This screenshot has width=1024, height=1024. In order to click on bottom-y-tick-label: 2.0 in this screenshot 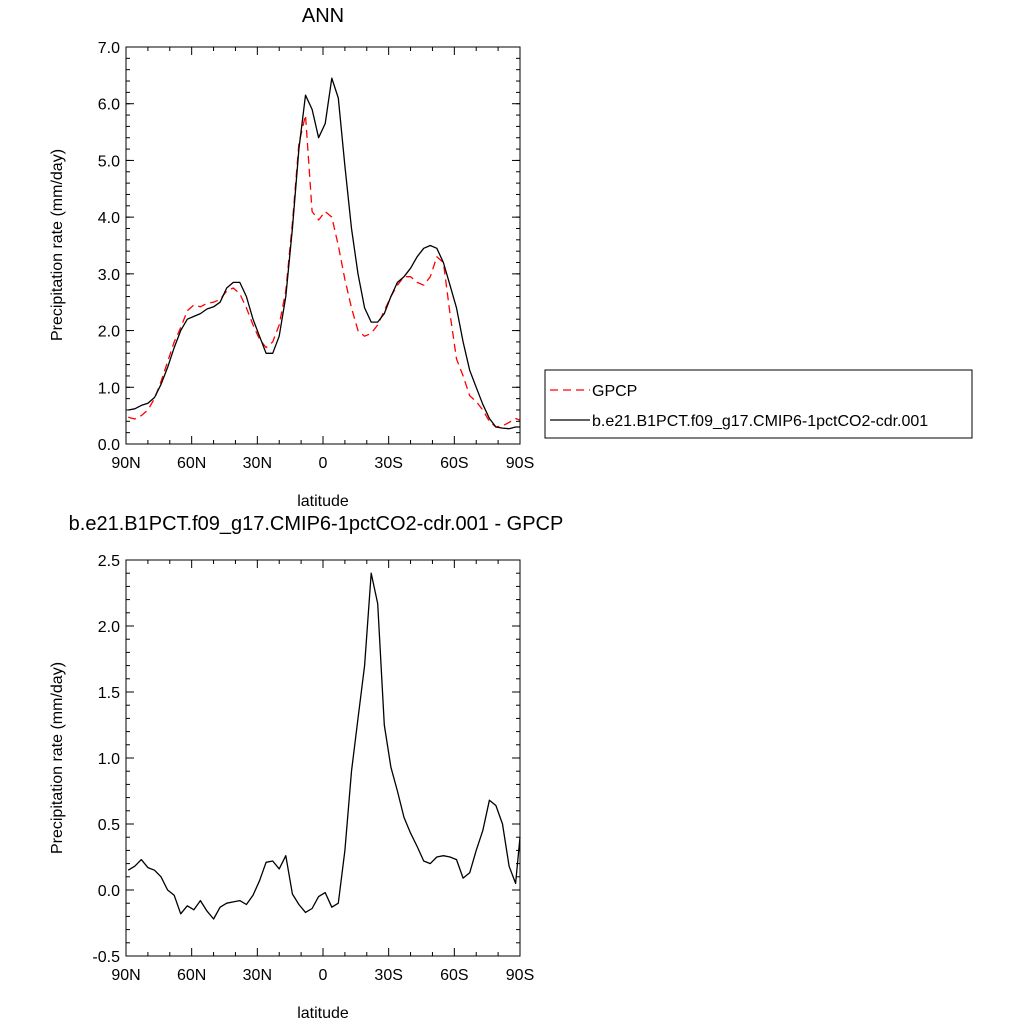, I will do `click(109, 627)`.